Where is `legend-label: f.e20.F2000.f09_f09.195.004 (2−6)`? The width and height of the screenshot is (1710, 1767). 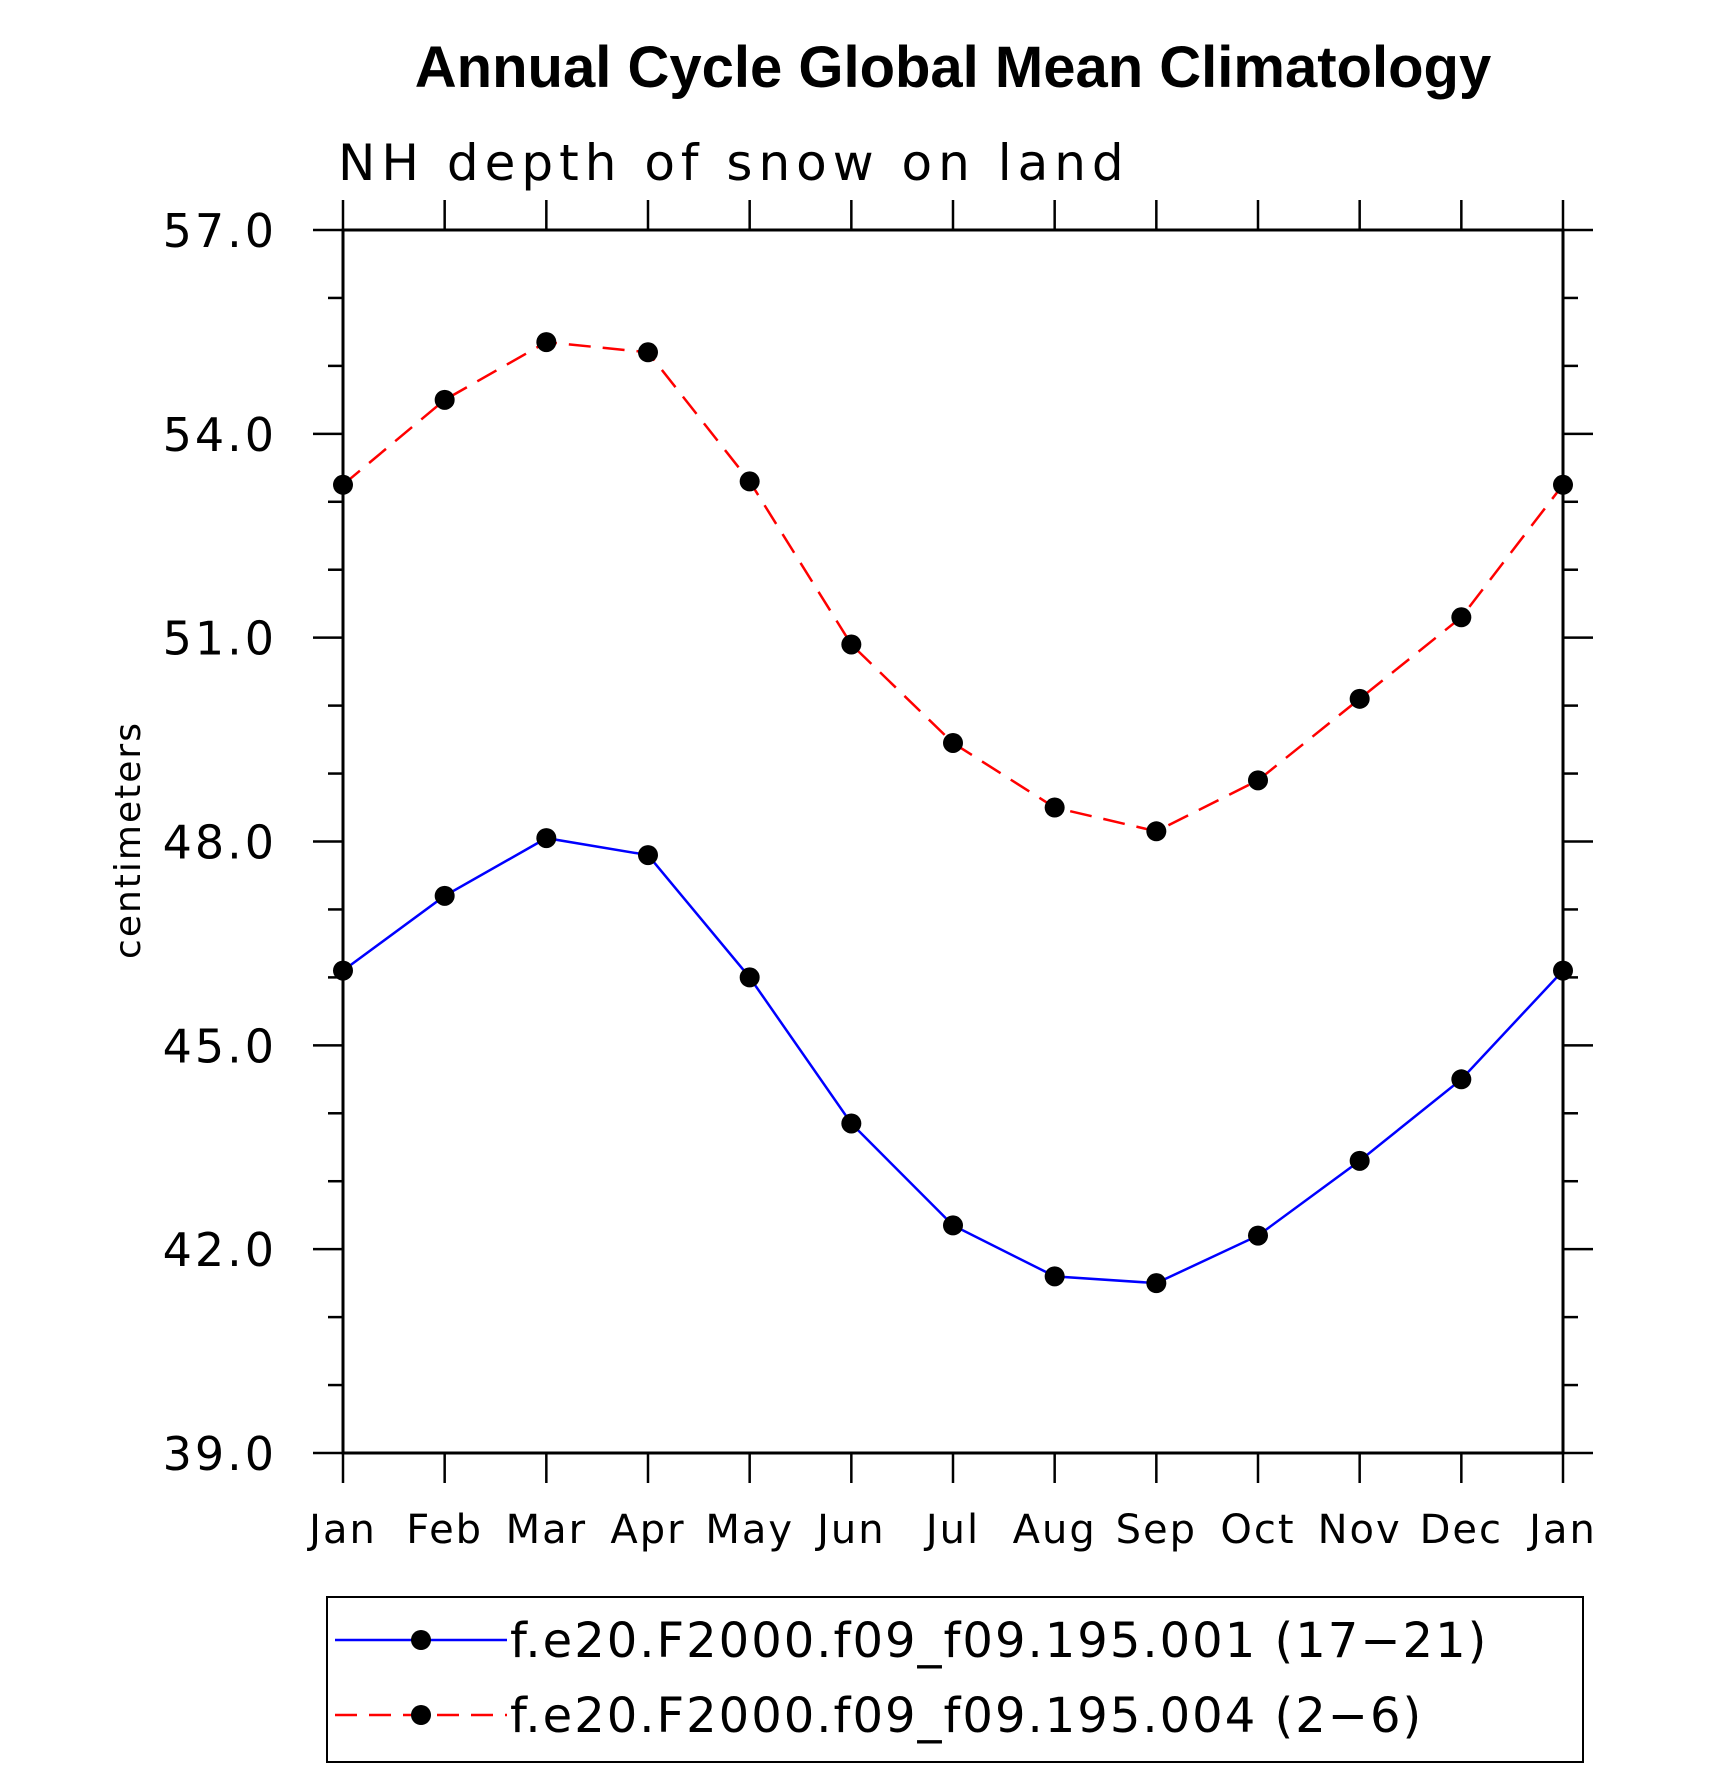
legend-label: f.e20.F2000.f09_f09.195.004 (2−6) is located at coordinates (966, 1716).